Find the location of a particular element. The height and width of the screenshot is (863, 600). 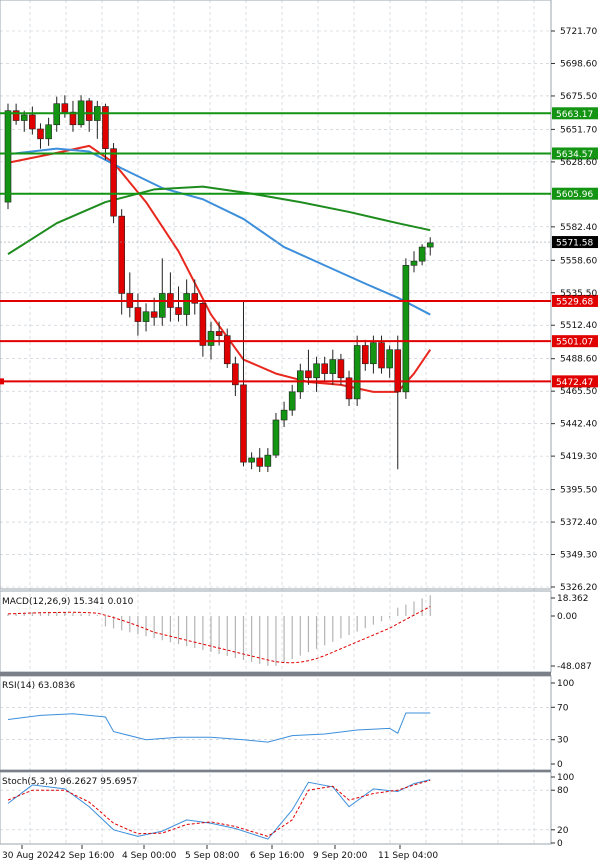

rsi-label: RSI(14) 63.0836 is located at coordinates (38, 686).